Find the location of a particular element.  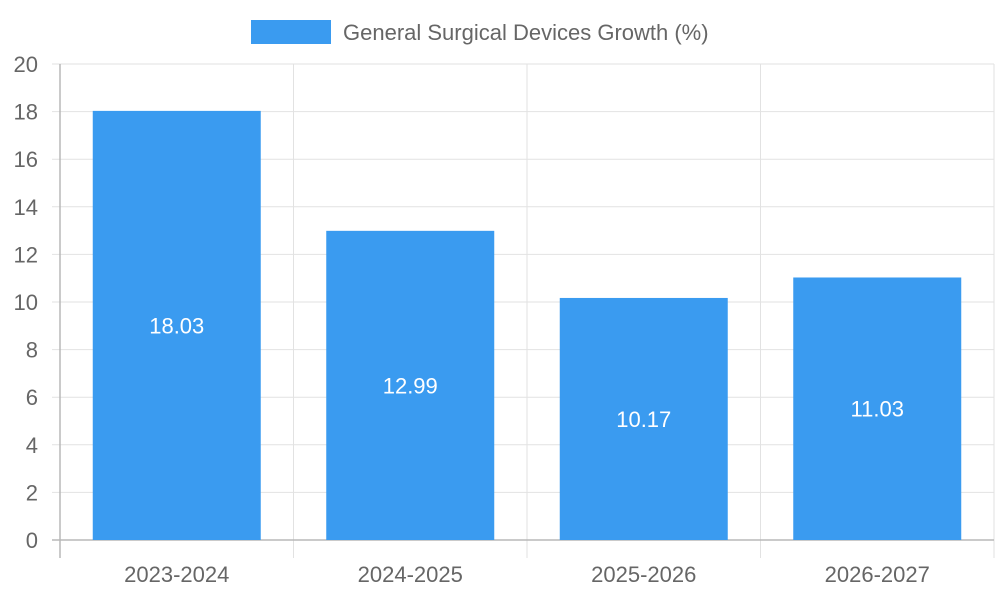

x-tick-label: 2023-2024 is located at coordinates (176, 574).